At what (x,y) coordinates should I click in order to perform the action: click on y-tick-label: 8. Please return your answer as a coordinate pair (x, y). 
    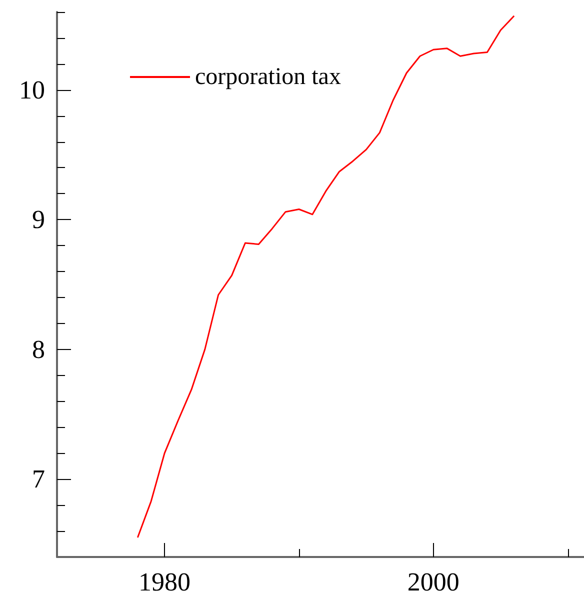
    Looking at the image, I should click on (38, 349).